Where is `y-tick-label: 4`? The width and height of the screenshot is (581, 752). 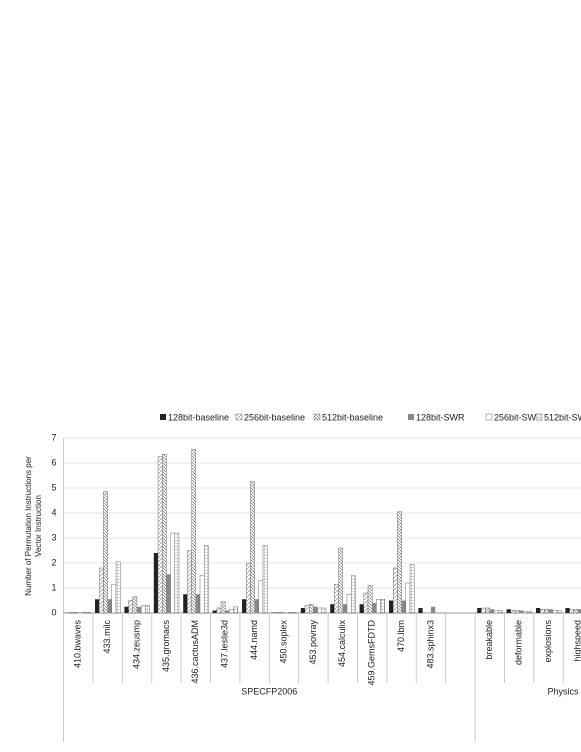
y-tick-label: 4 is located at coordinates (53, 512).